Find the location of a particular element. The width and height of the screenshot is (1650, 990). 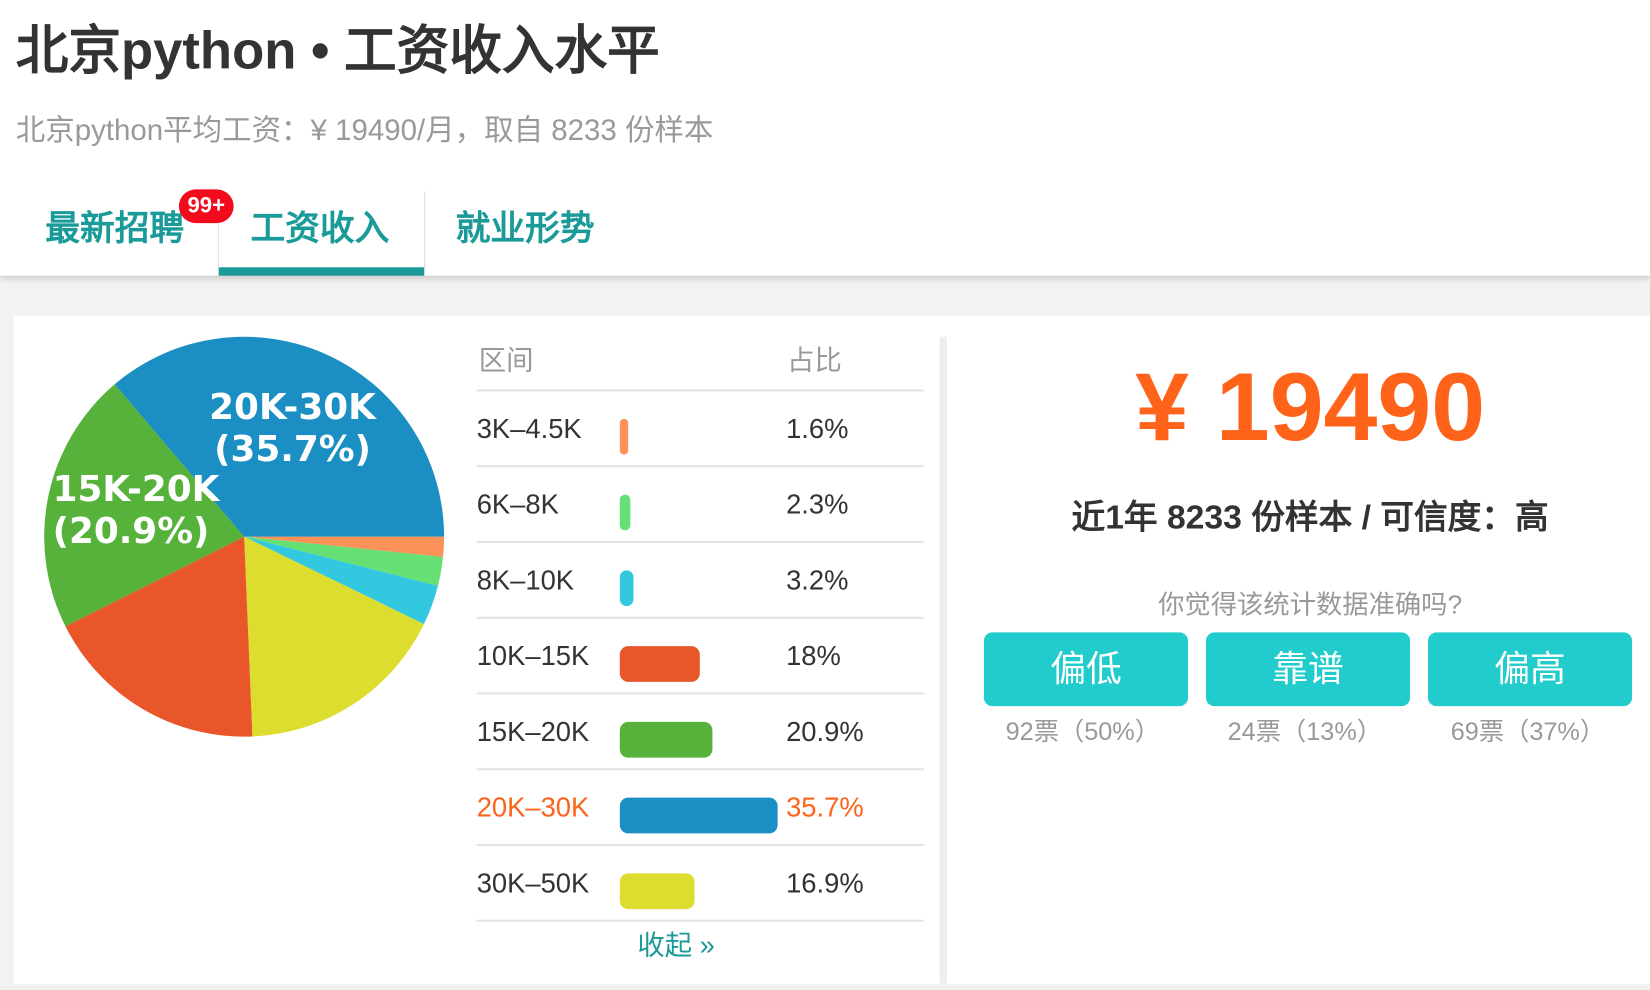

table-row: 15K–20K 20.9% is located at coordinates (700, 731).